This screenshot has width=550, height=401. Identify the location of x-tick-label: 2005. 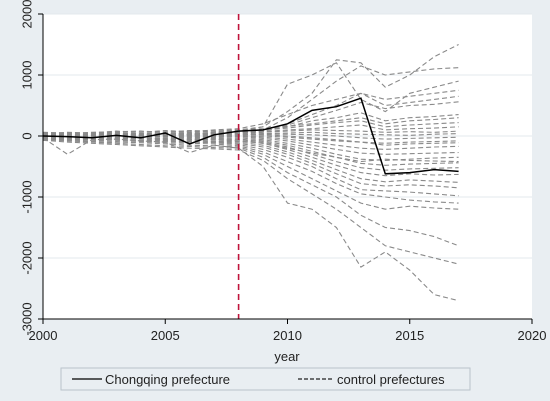
(165, 335).